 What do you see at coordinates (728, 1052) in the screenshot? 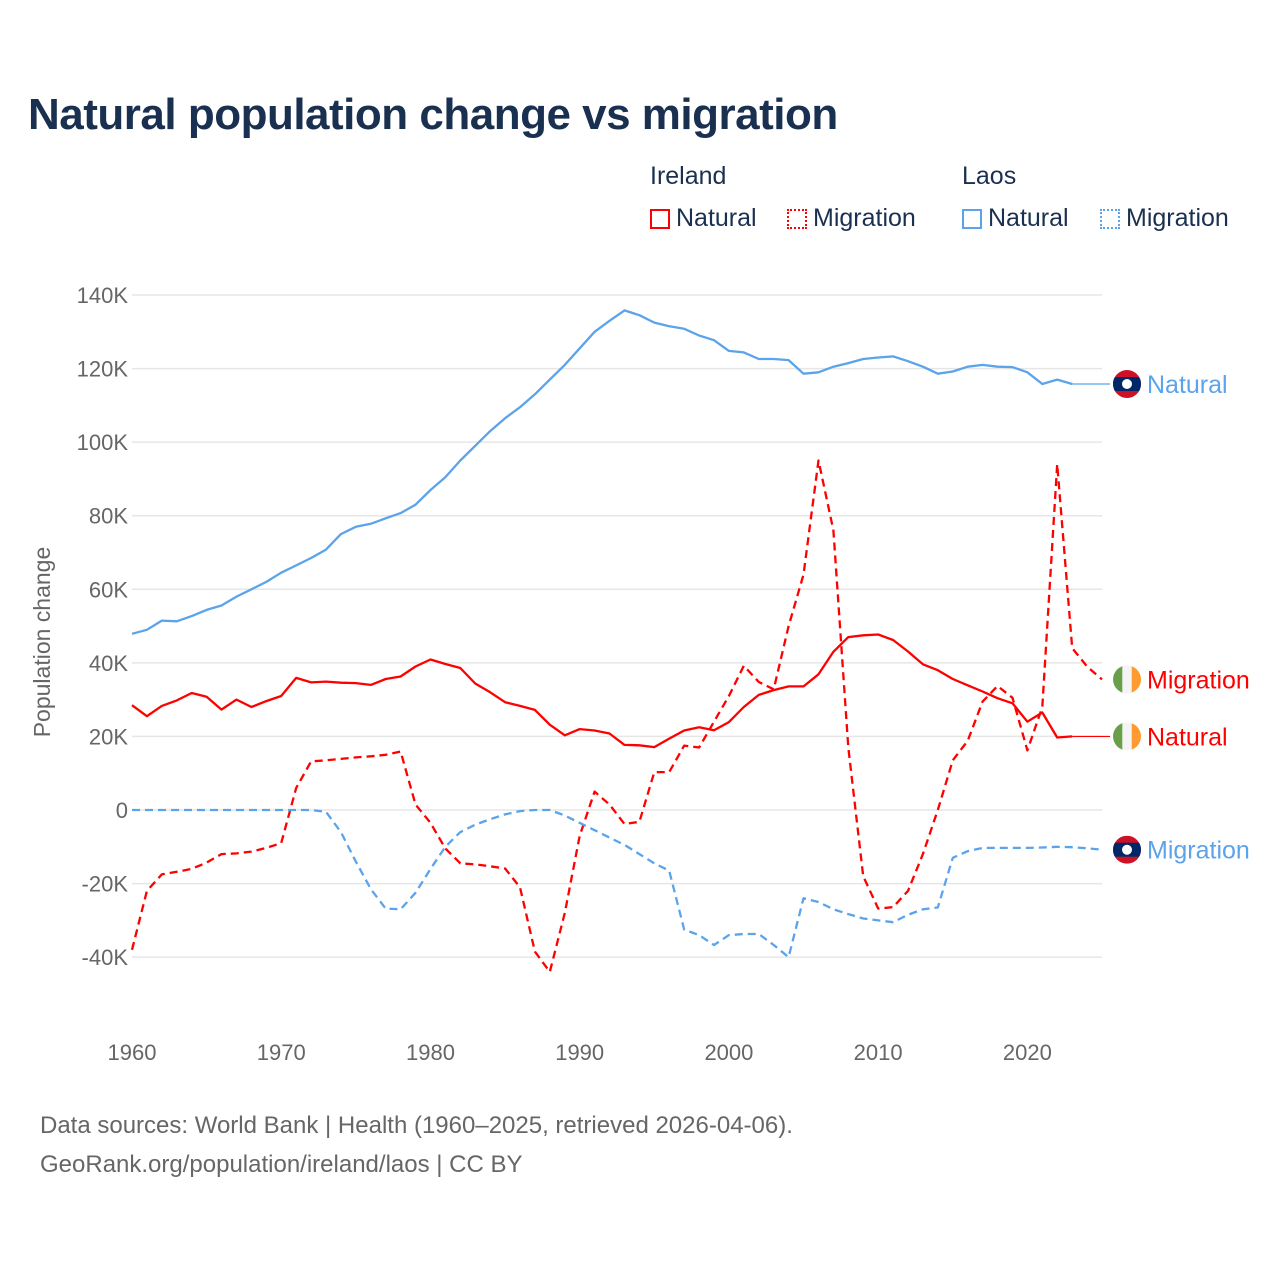
I see `x-tick-label: 2000` at bounding box center [728, 1052].